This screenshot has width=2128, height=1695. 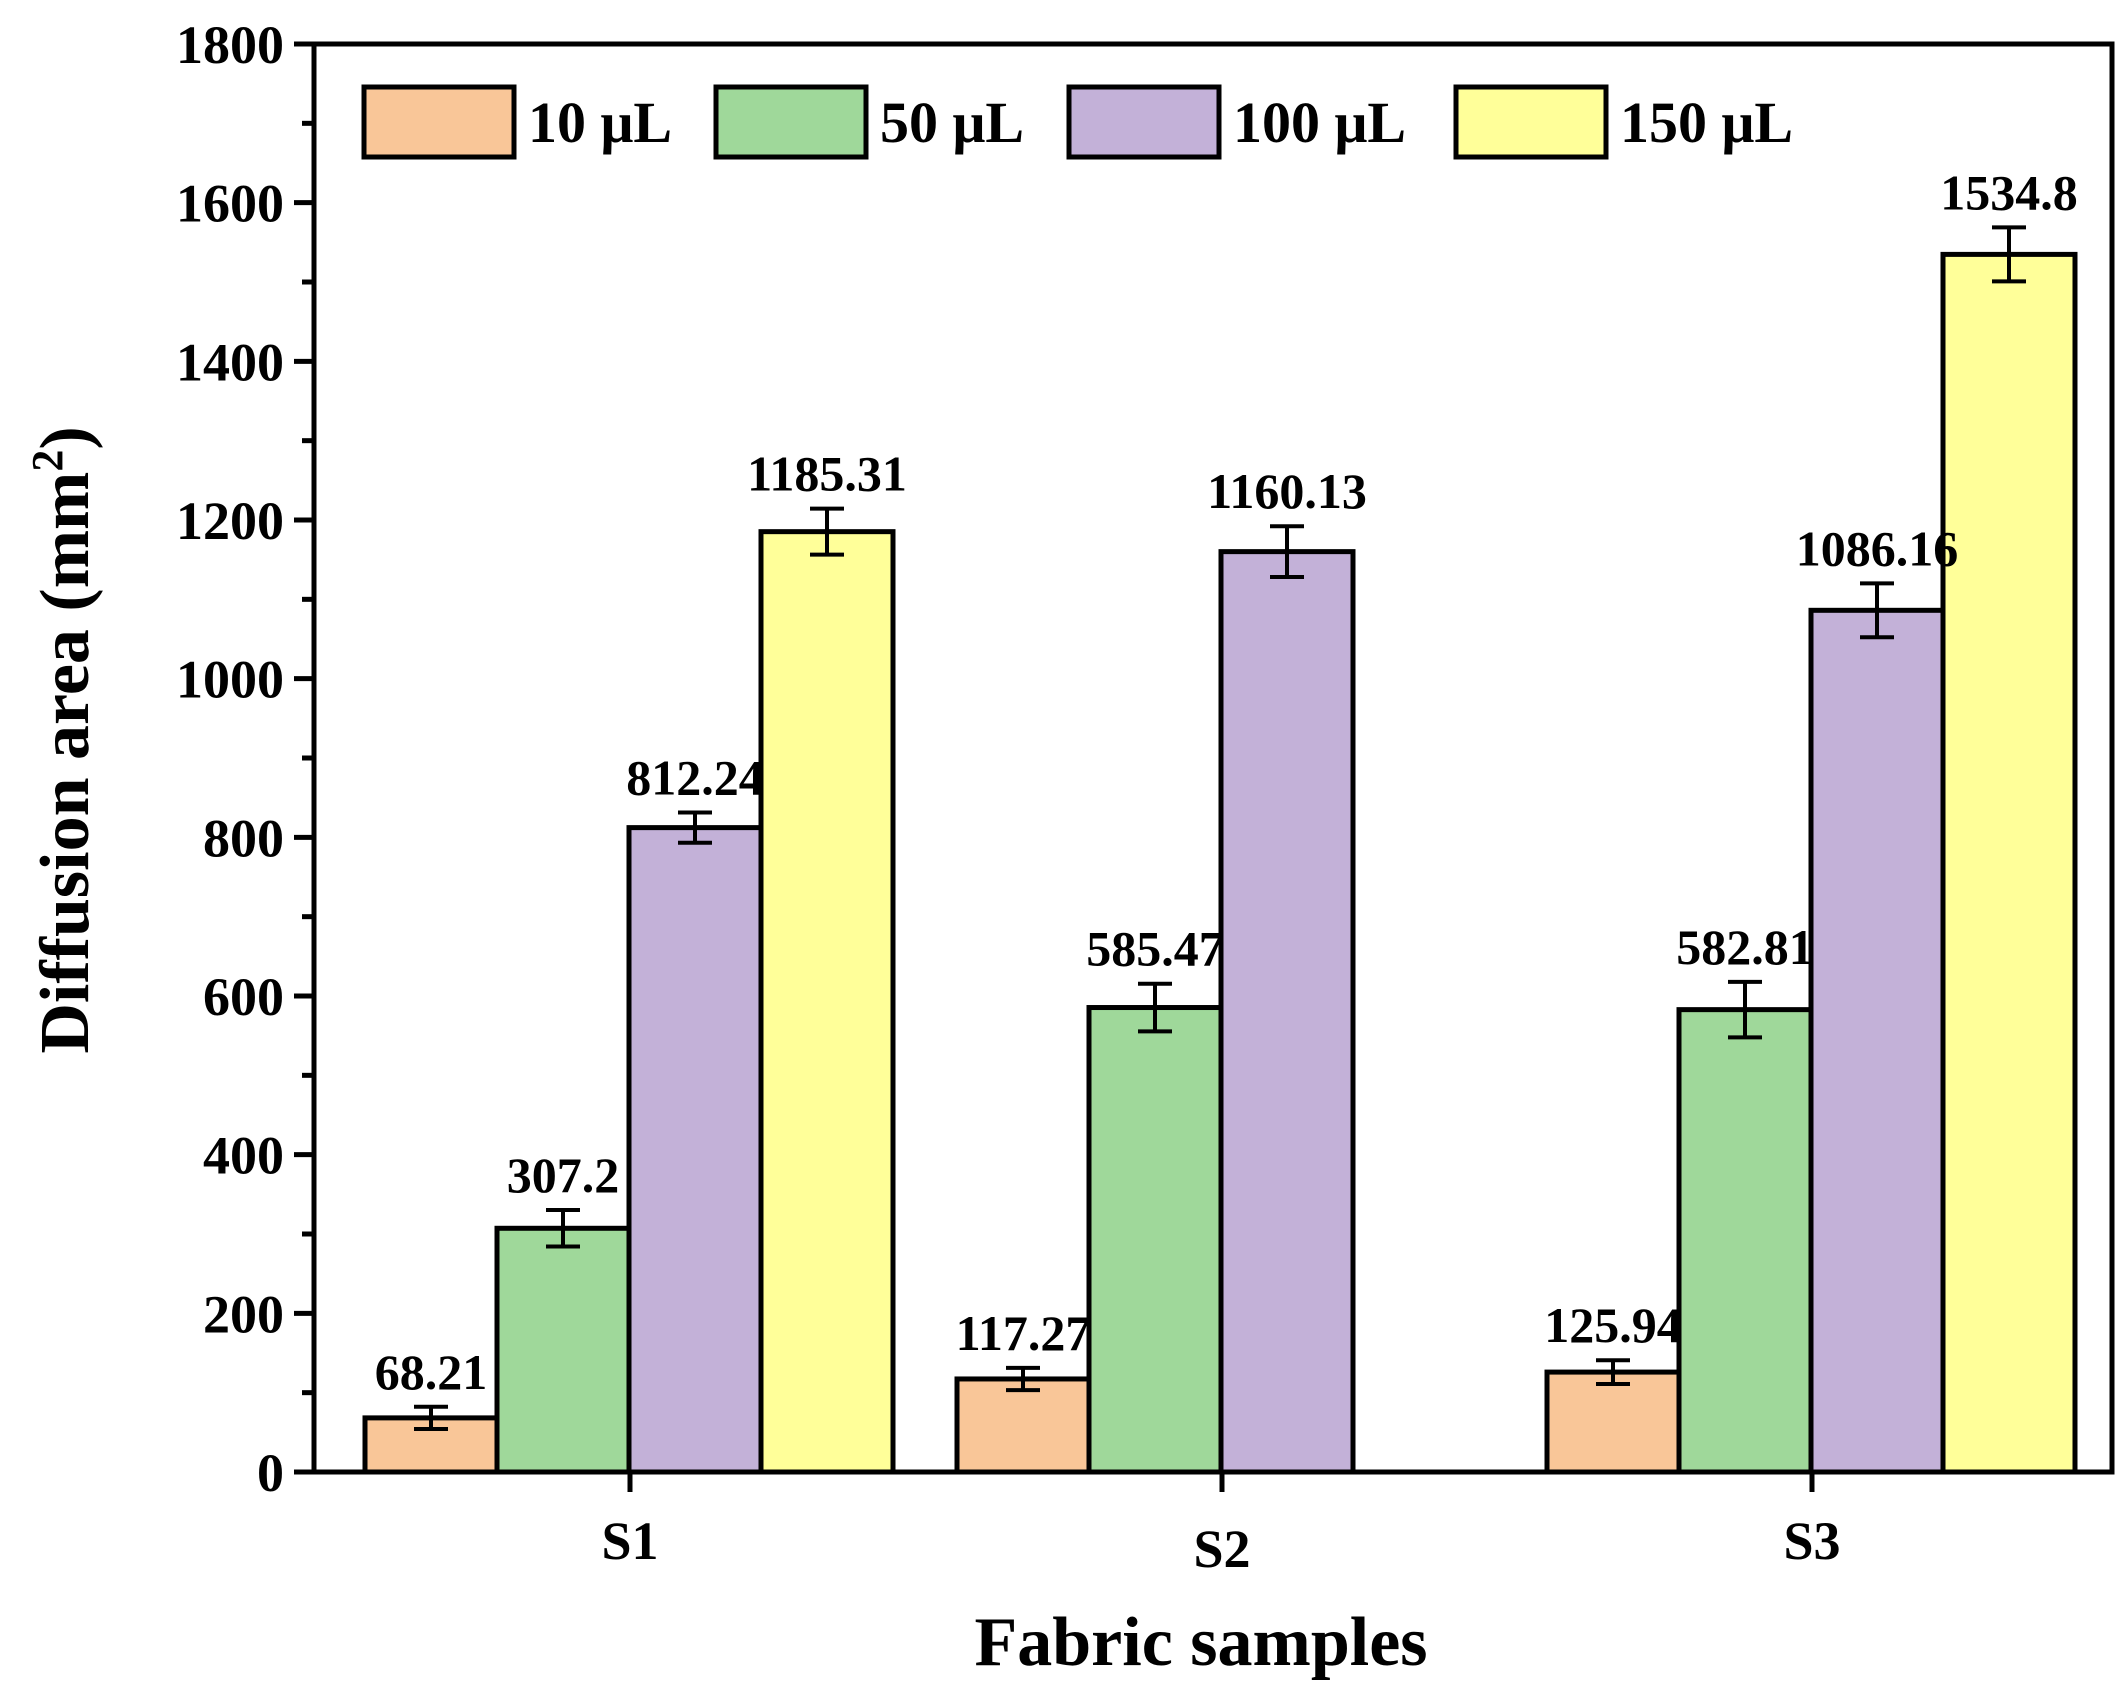 What do you see at coordinates (1613, 1325) in the screenshot?
I see `data-label-S3-0: 125.94` at bounding box center [1613, 1325].